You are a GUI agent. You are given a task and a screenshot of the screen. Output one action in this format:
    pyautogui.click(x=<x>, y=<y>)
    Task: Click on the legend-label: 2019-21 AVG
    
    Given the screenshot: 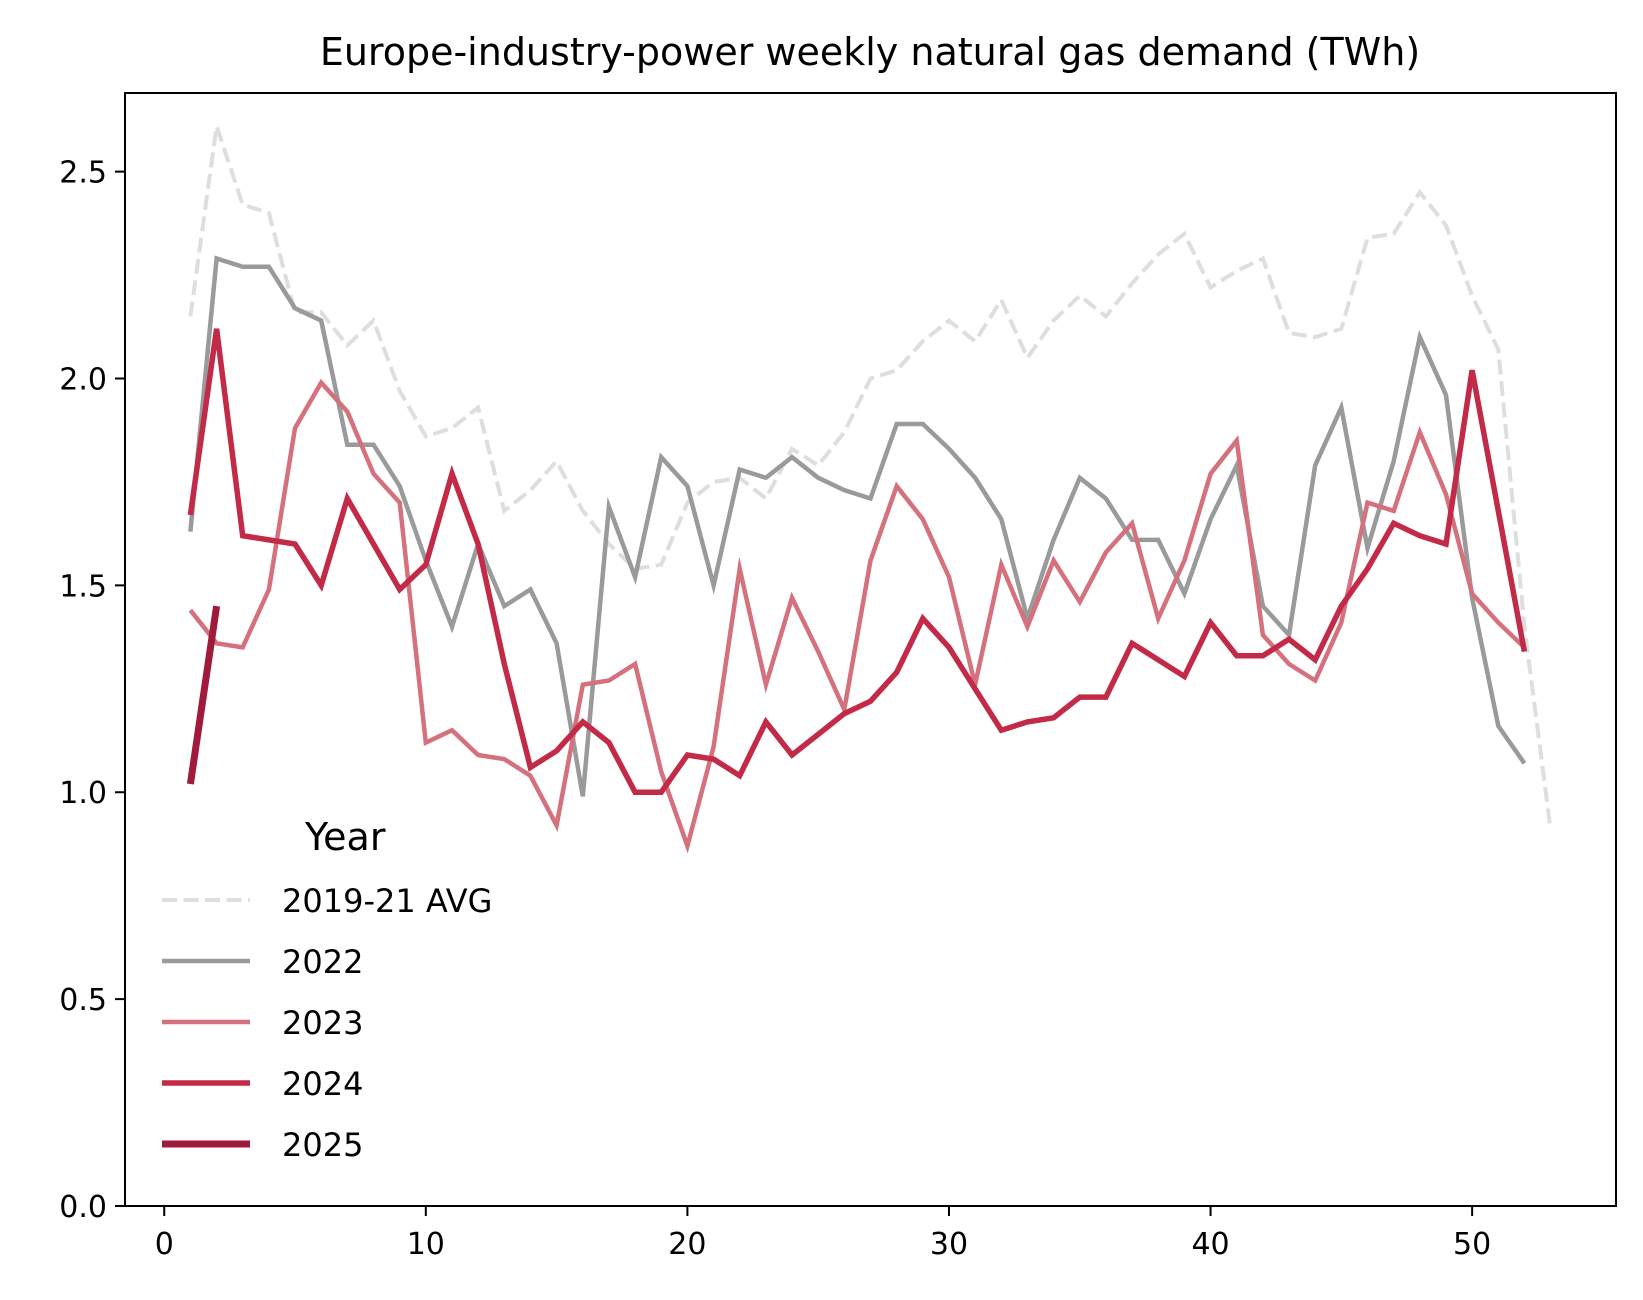 What is the action you would take?
    pyautogui.click(x=387, y=901)
    